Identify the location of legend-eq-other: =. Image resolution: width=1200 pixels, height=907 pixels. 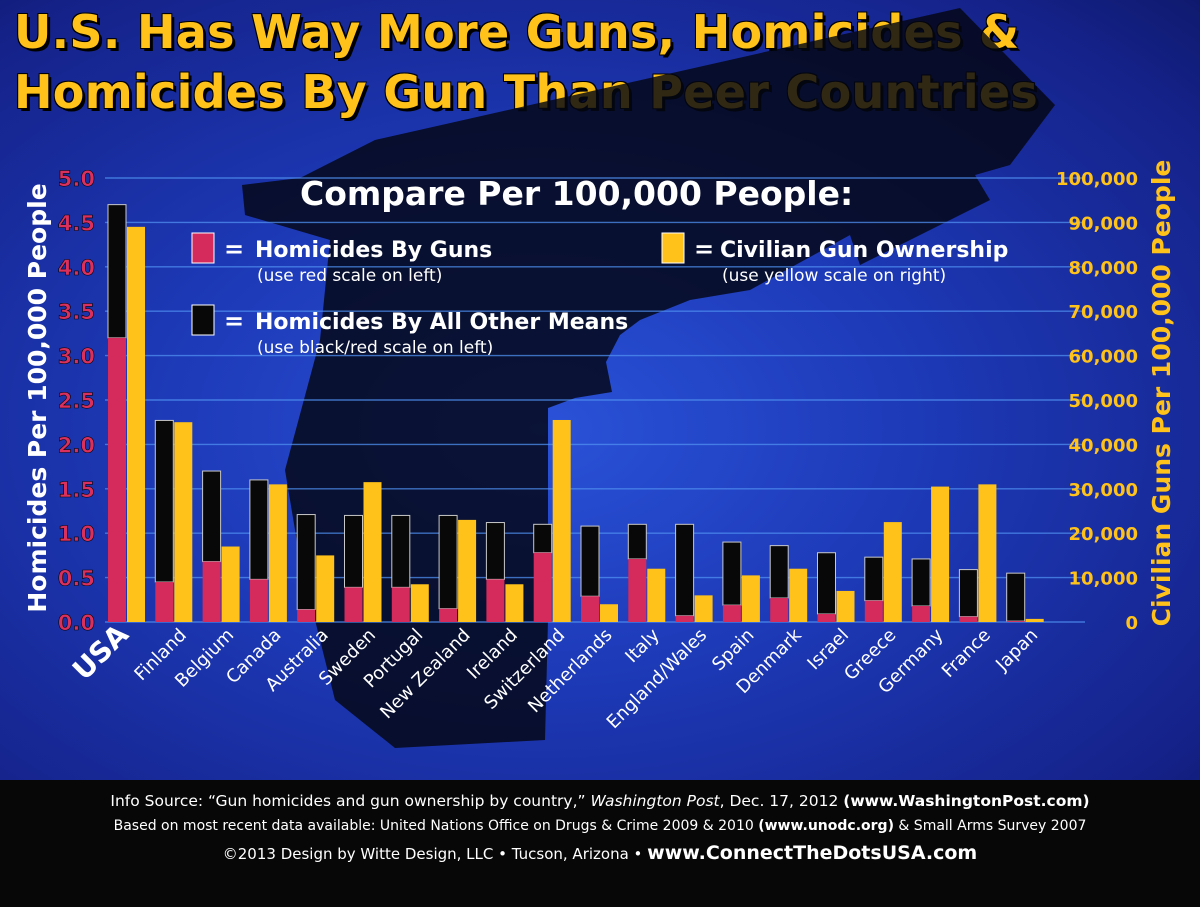
(234, 321).